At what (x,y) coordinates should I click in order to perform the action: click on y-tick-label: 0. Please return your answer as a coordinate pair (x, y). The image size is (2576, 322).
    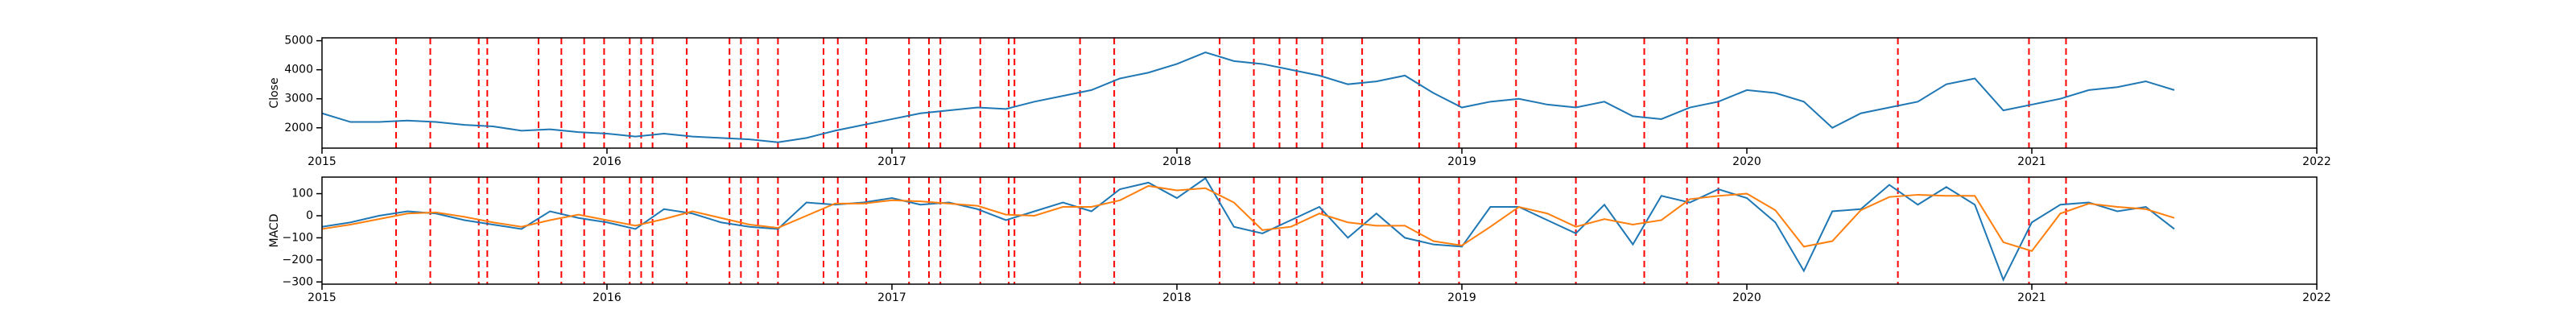
    Looking at the image, I should click on (309, 215).